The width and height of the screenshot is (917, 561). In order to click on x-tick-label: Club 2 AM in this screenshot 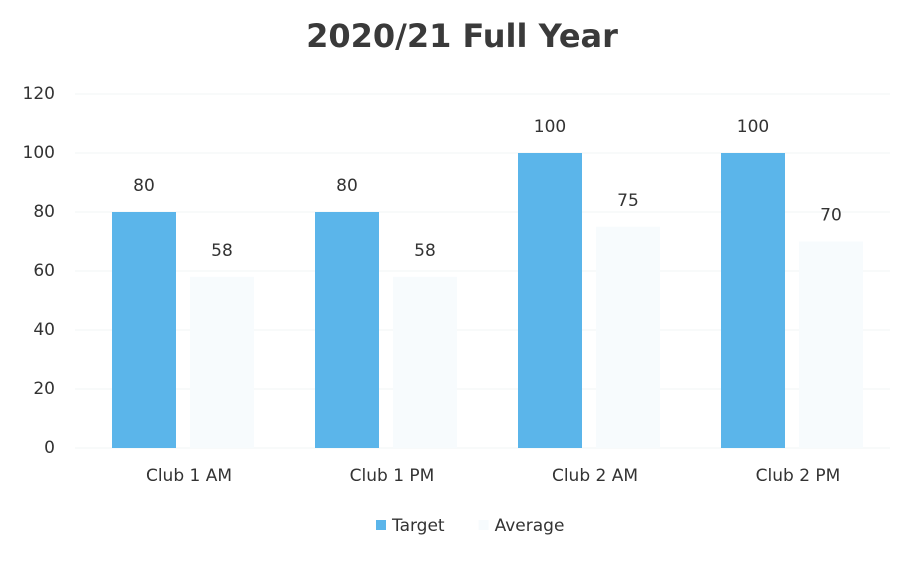, I will do `click(595, 476)`.